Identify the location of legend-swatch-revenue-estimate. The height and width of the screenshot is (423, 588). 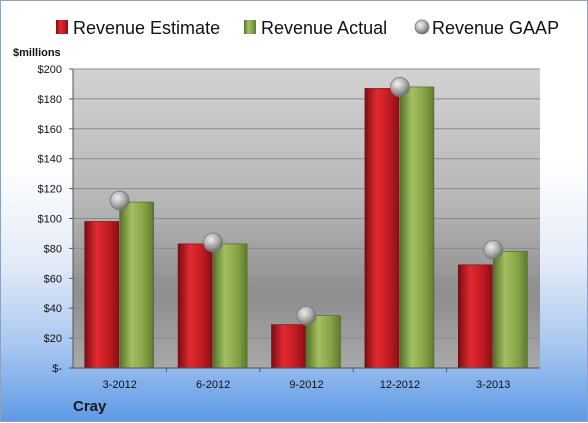
(62, 27).